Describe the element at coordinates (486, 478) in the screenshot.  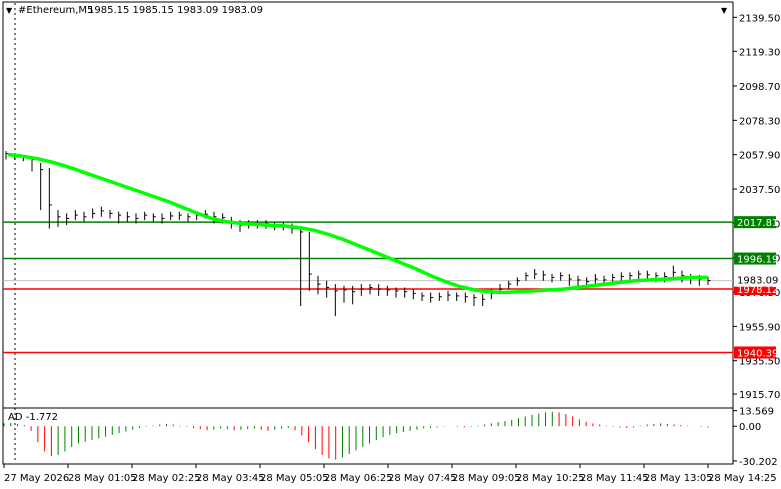
I see `time-tick-label: 28 May 09:05` at that location.